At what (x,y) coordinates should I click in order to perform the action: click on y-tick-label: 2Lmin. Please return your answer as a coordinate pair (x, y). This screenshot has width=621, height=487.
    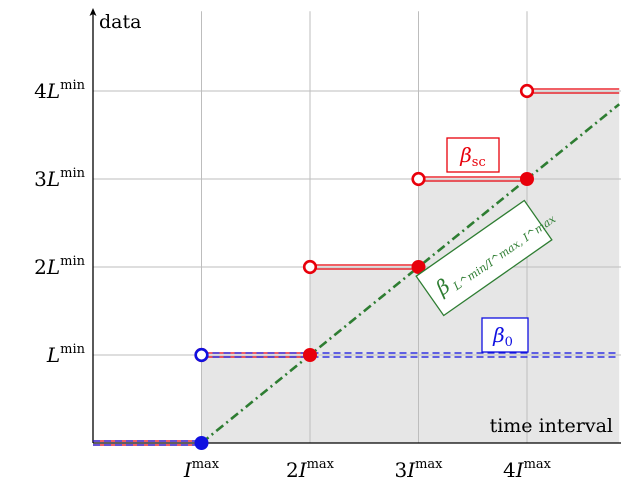
    Looking at the image, I should click on (60, 266).